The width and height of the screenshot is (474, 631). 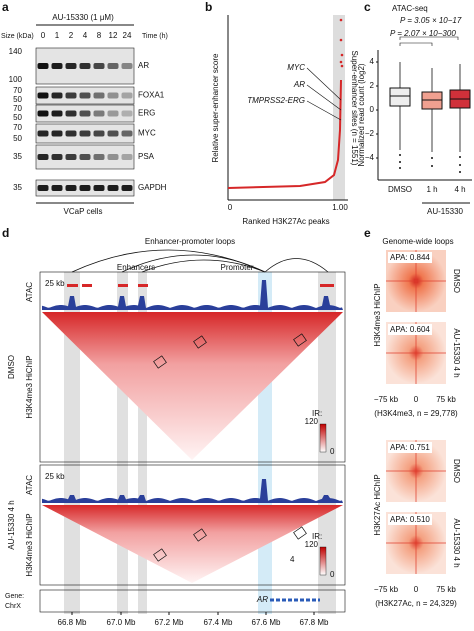 What do you see at coordinates (332, 574) in the screenshot?
I see `ir-min: 0` at bounding box center [332, 574].